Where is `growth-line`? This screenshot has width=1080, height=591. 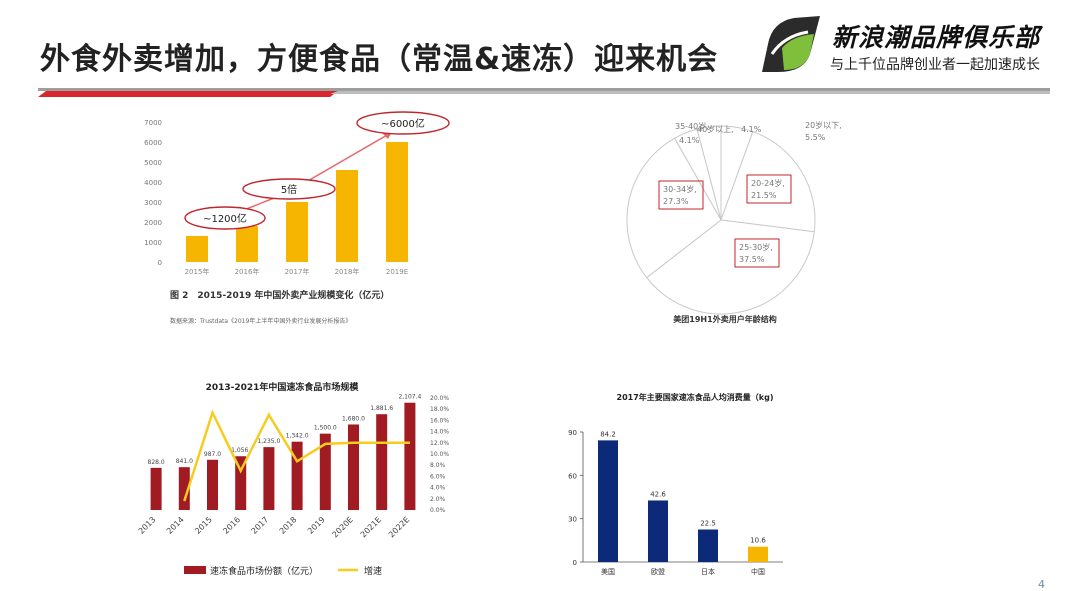
growth-line is located at coordinates (296, 455).